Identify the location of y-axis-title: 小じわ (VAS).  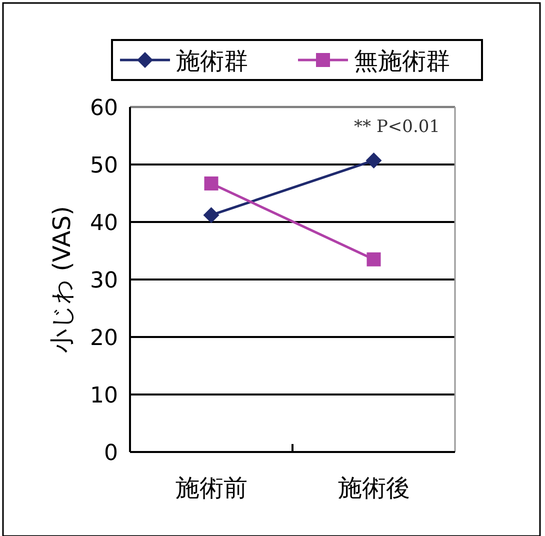
(62, 279).